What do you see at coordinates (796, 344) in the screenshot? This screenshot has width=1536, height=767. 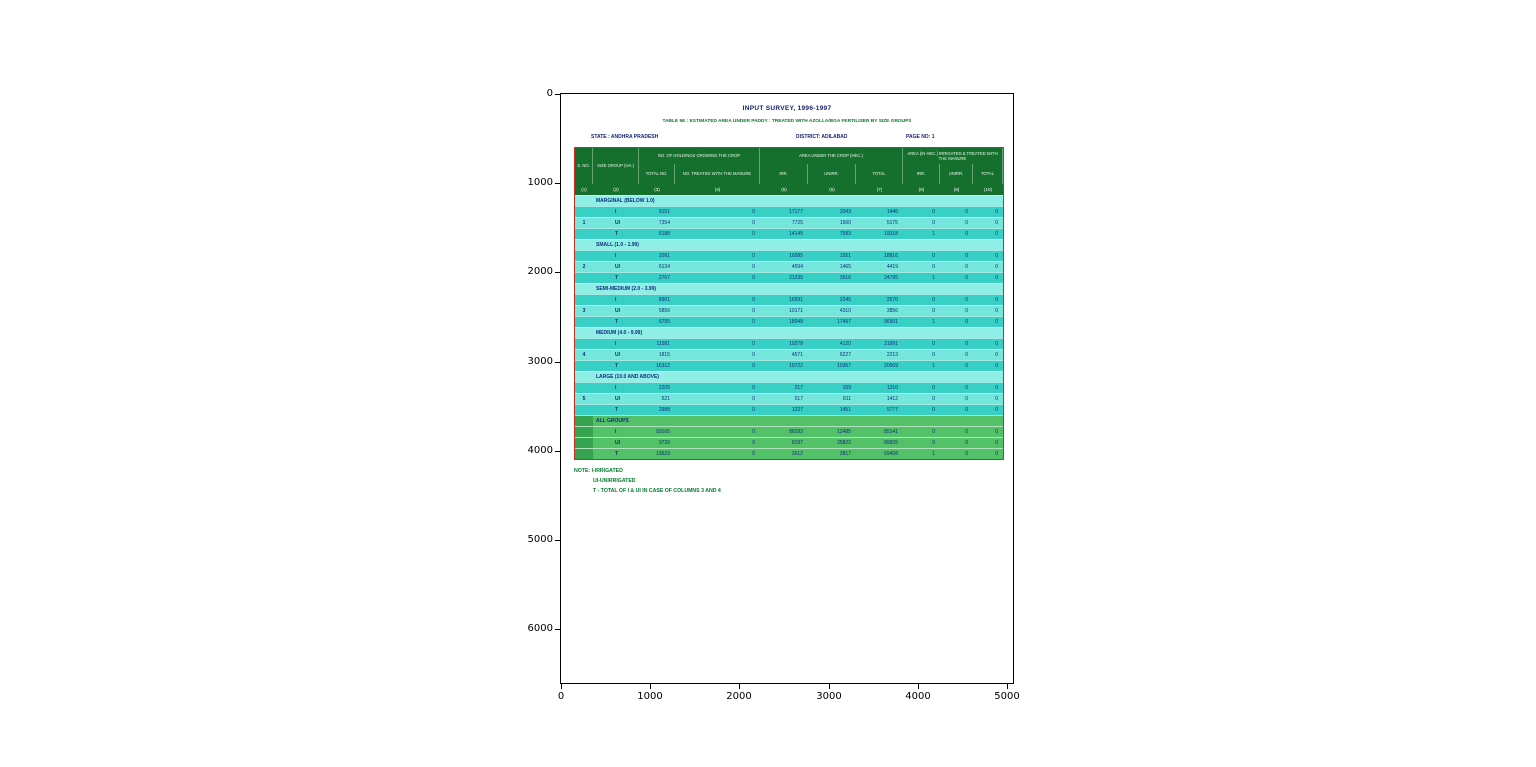 I see `value-cell: 19278` at bounding box center [796, 344].